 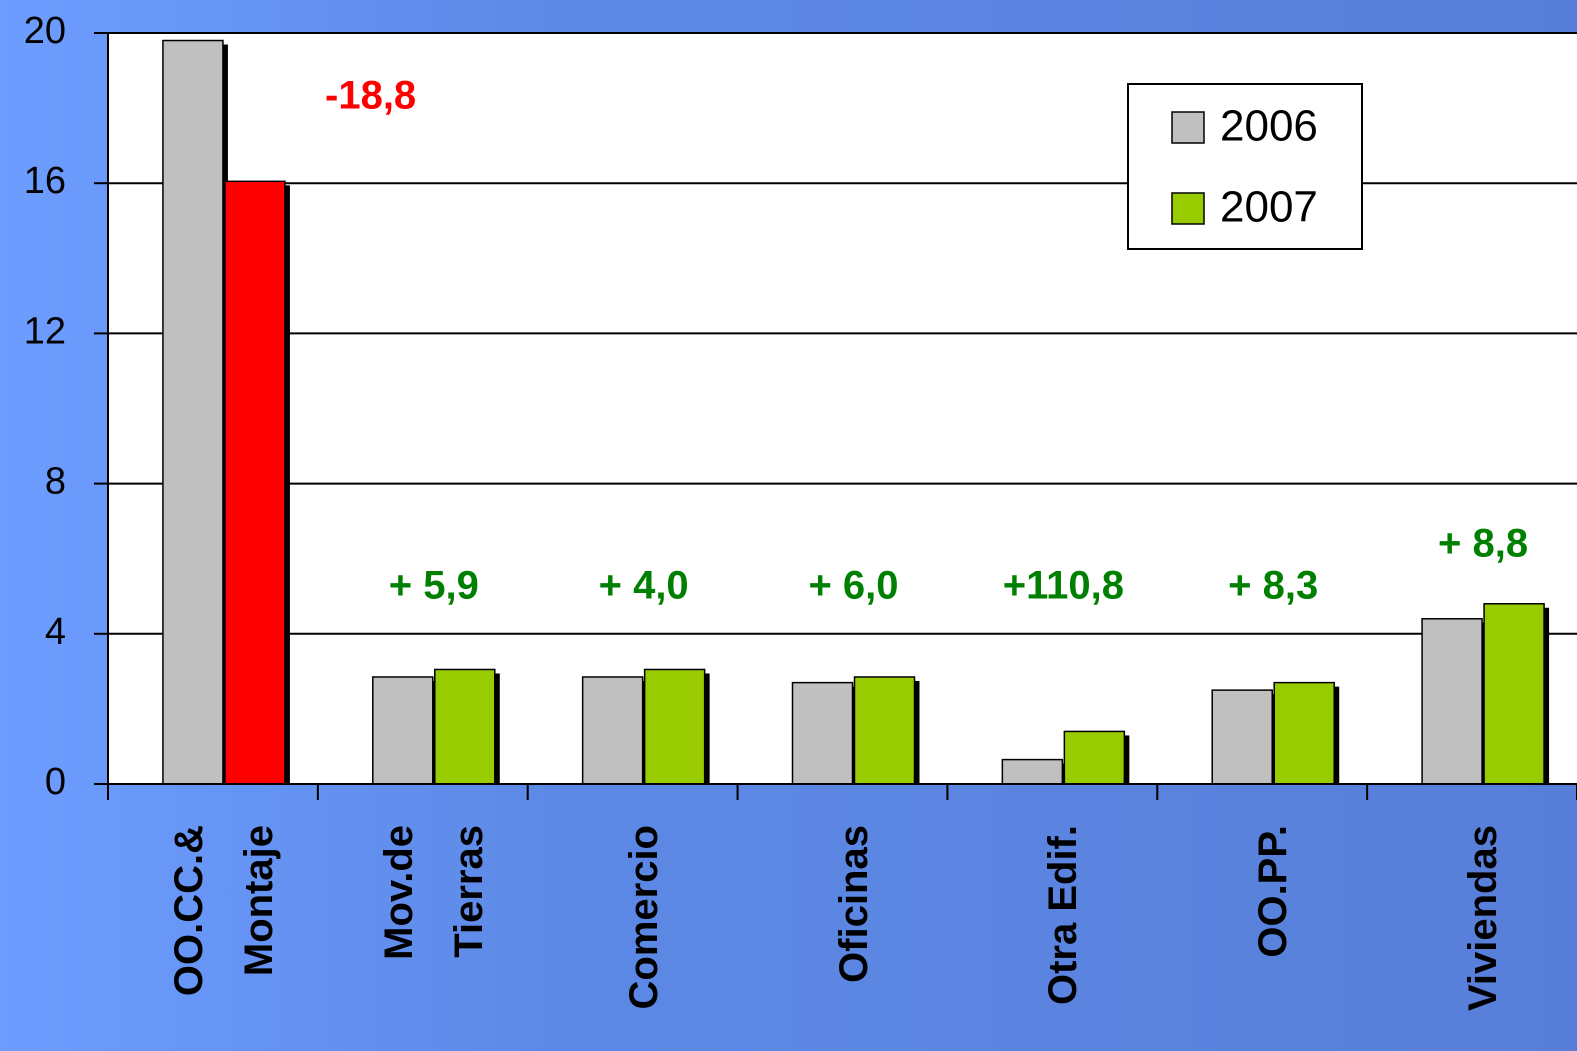 I want to click on annotation: + 4,0, so click(x=644, y=586).